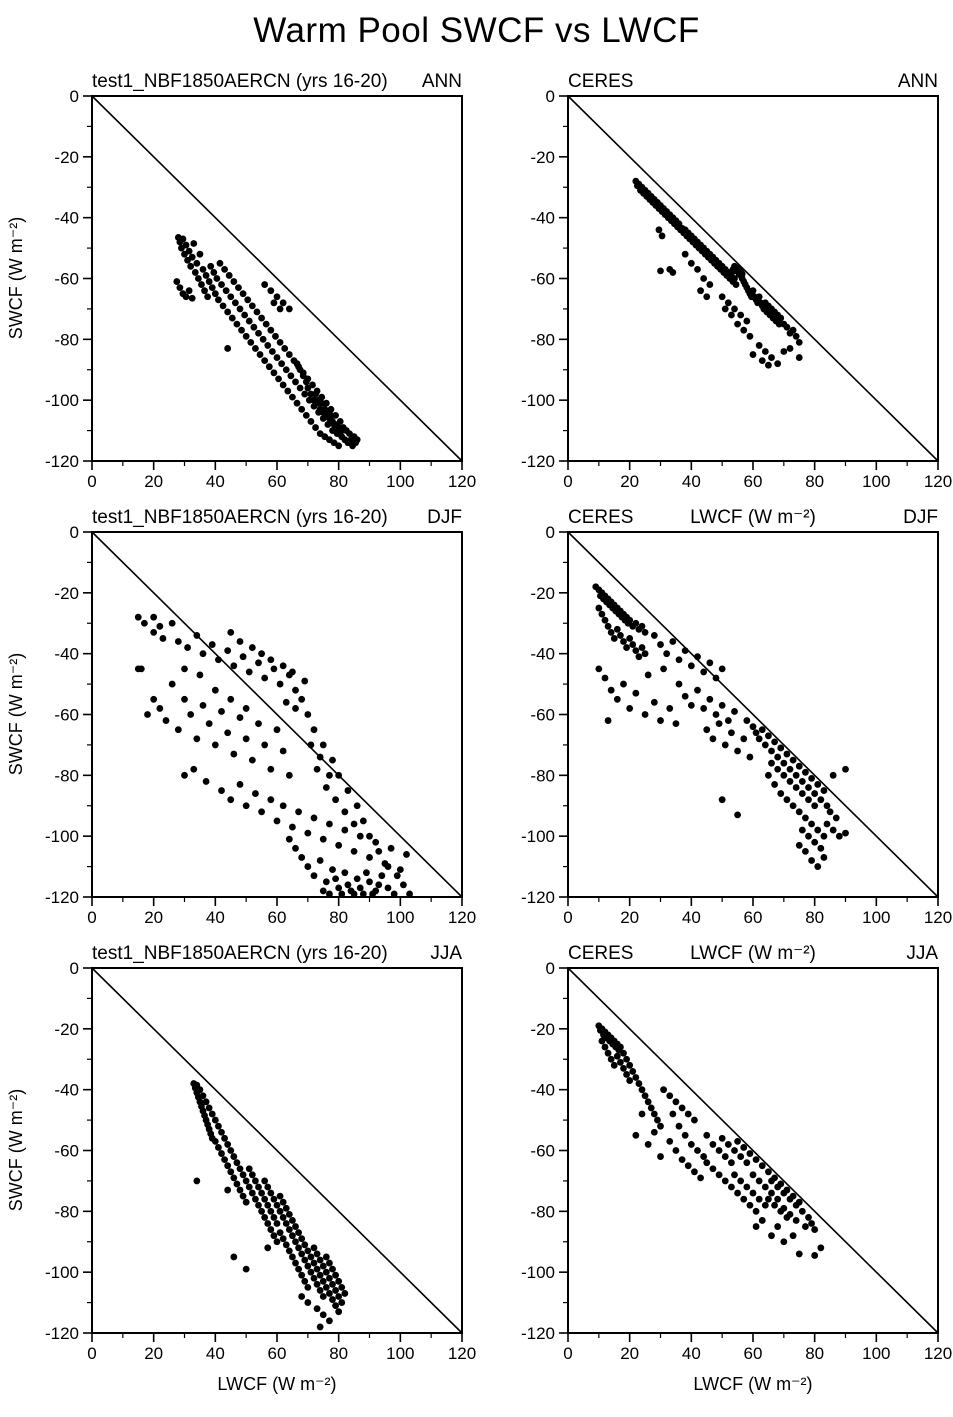 Image resolution: width=953 pixels, height=1417 pixels. Describe the element at coordinates (567, 1353) in the screenshot. I see `x-tick-label: 0` at that location.